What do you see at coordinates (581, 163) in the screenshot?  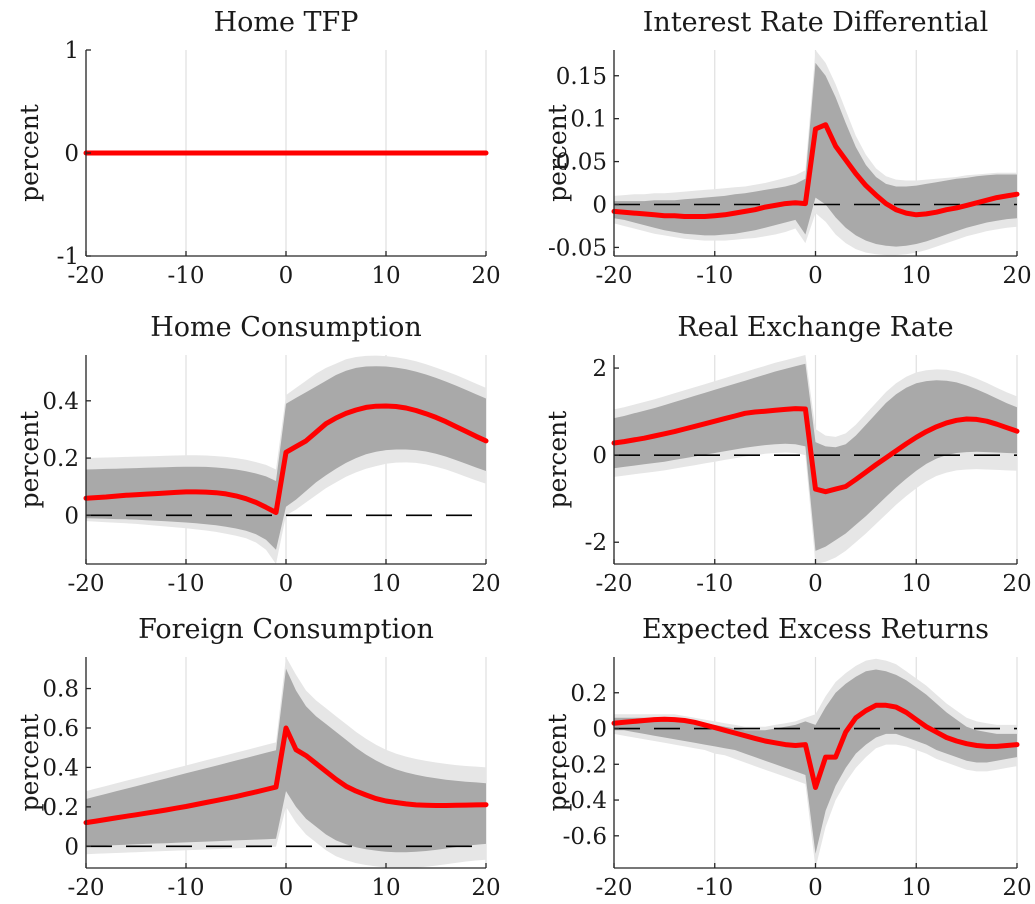 I see `y-tick-label: 0.05` at bounding box center [581, 163].